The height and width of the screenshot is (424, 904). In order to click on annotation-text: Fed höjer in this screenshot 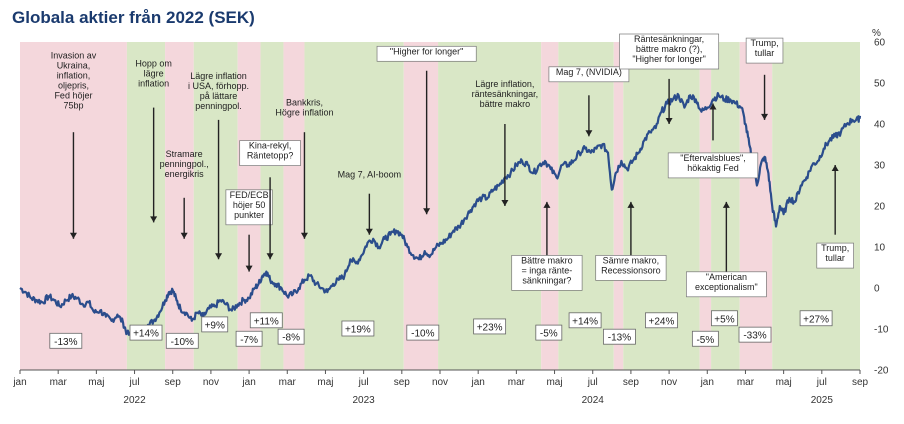, I will do `click(73, 95)`.